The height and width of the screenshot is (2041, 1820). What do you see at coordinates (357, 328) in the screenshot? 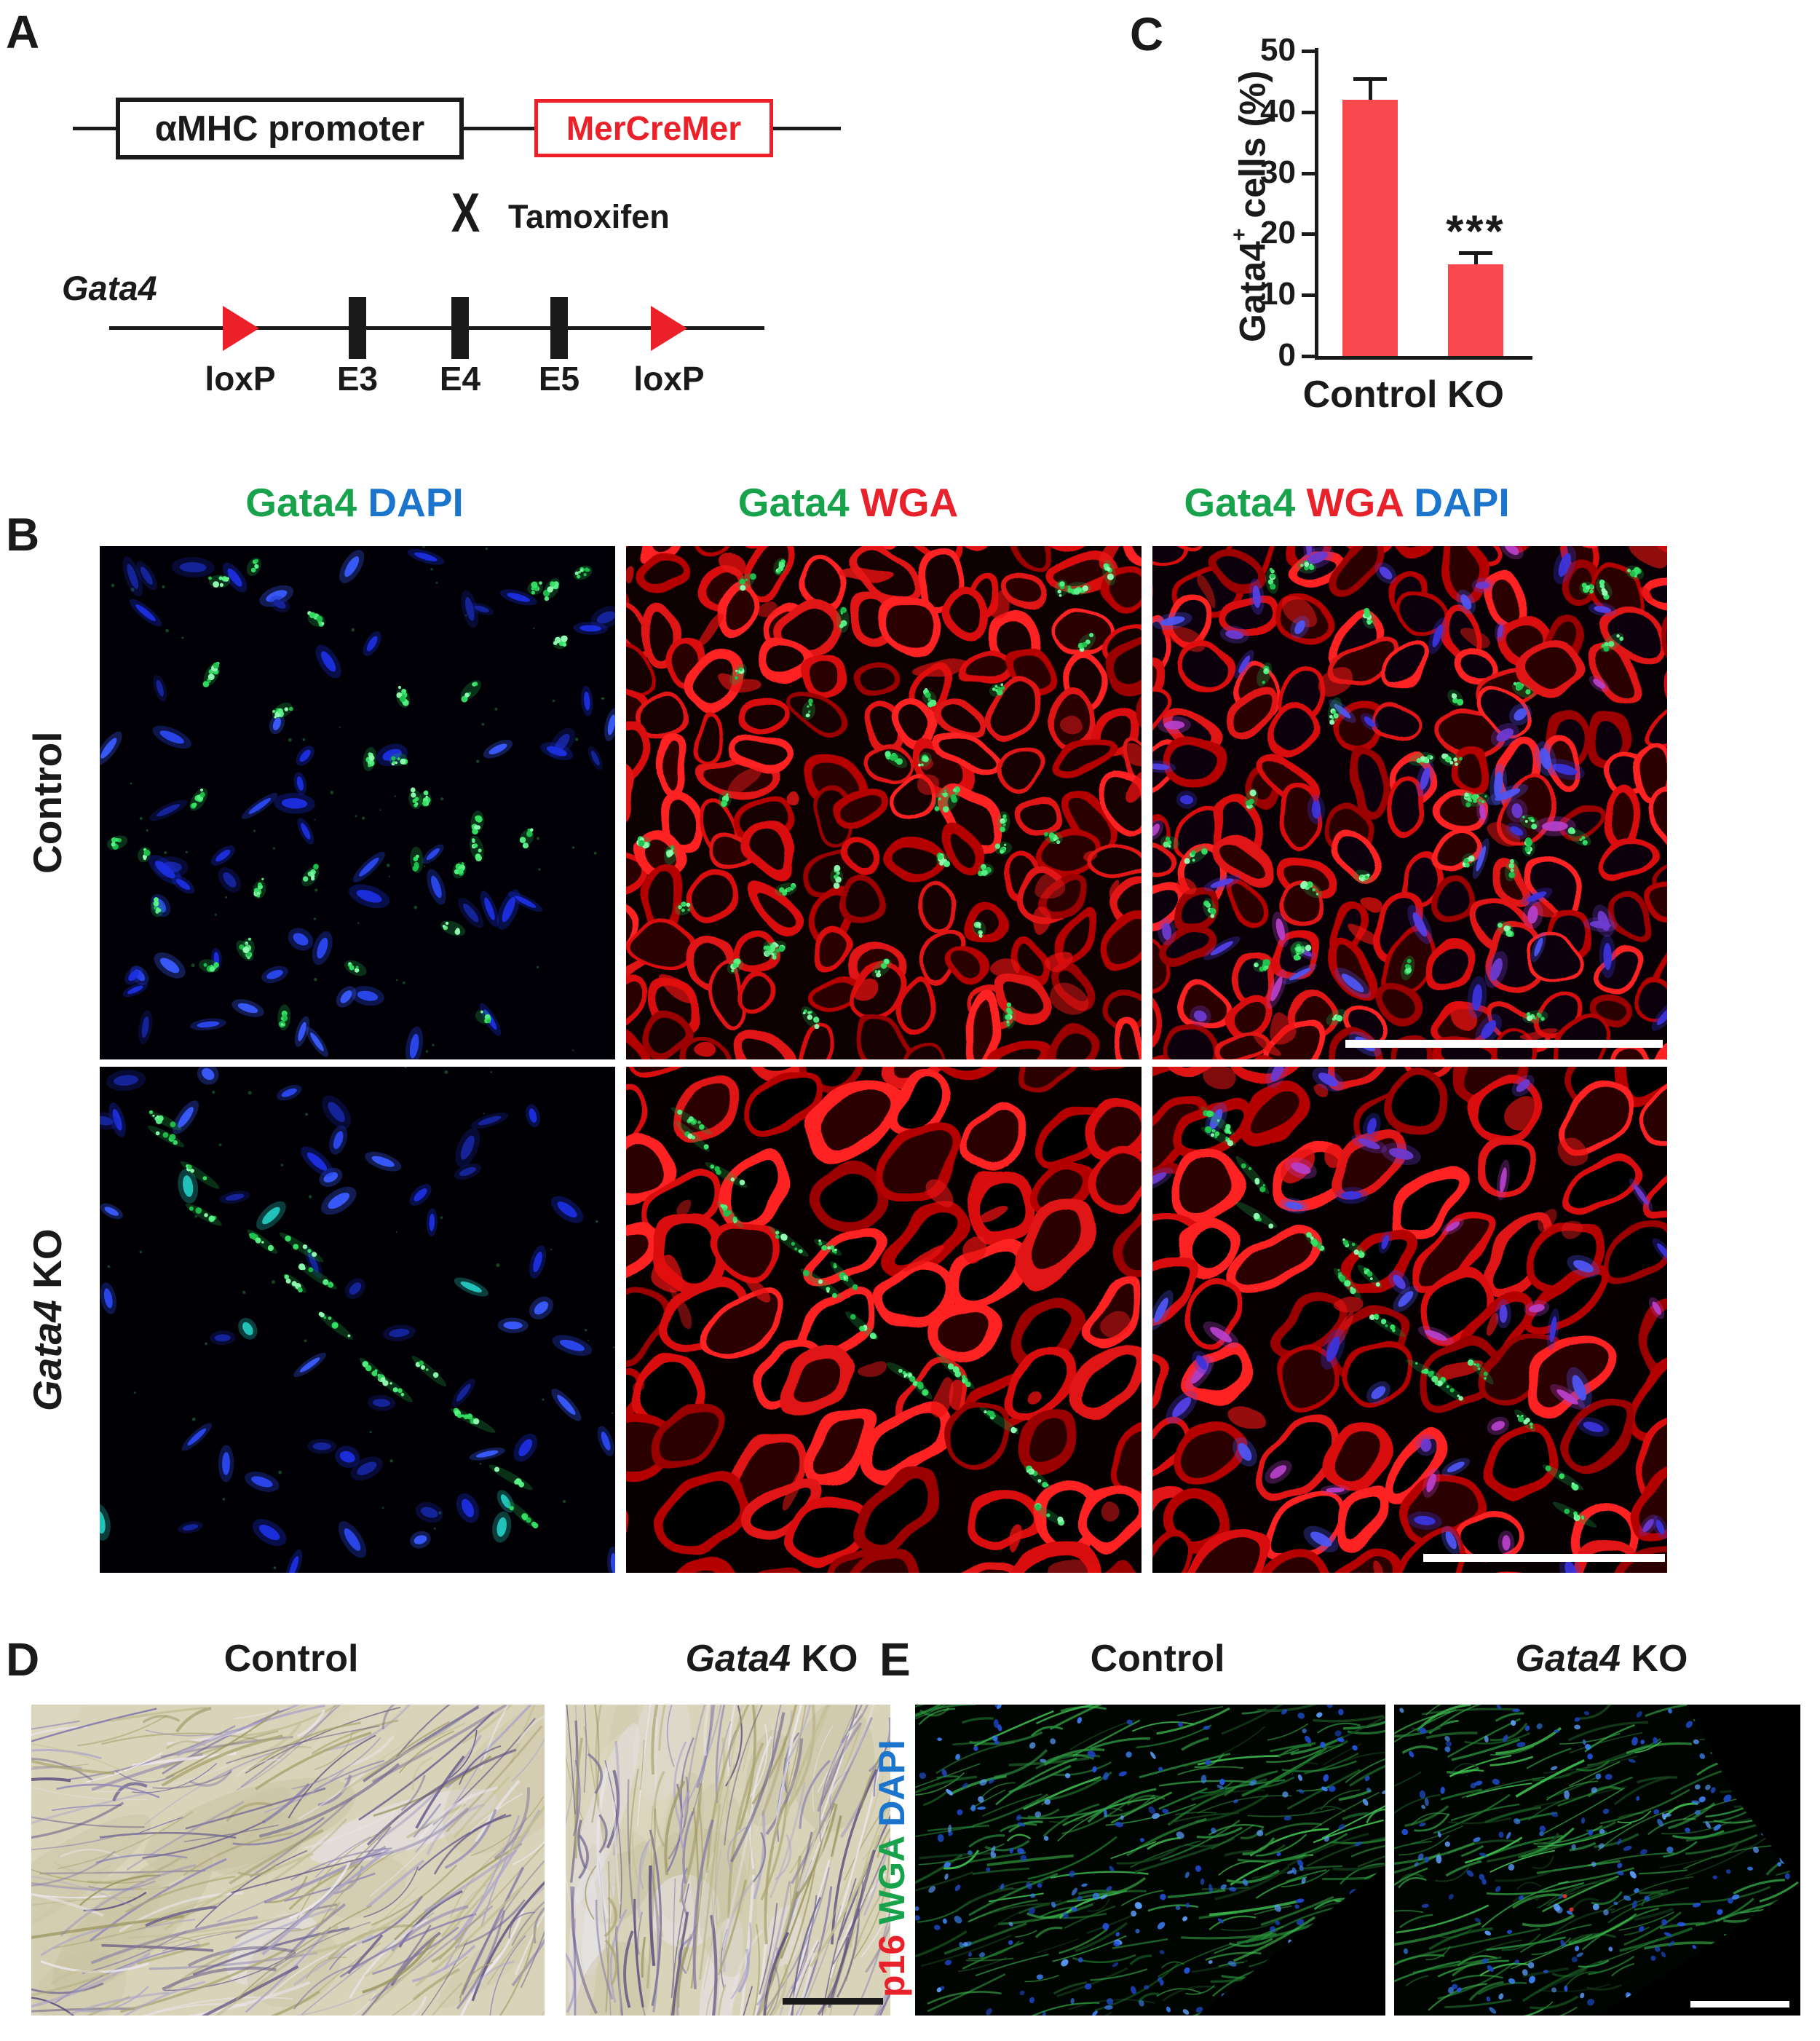
I see `exon-e3-box` at bounding box center [357, 328].